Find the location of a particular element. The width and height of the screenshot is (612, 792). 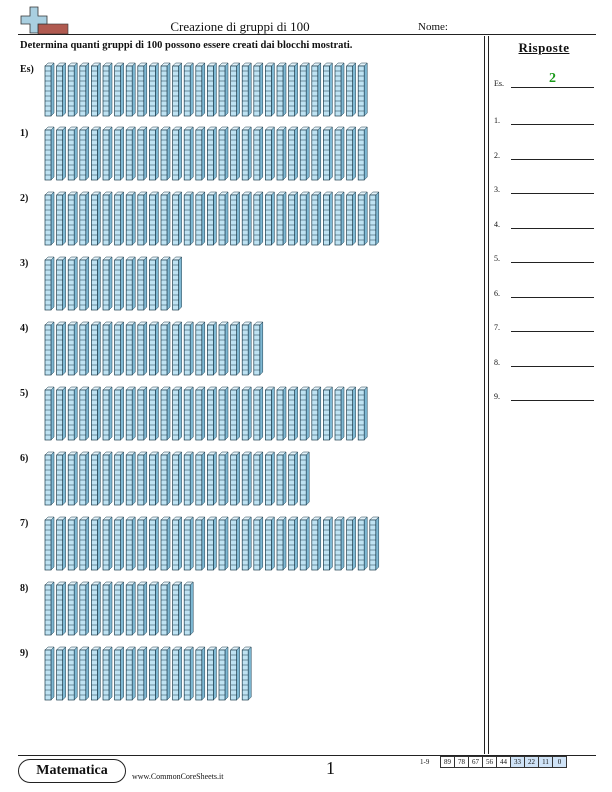

problem-label-example: Es) is located at coordinates (27, 69).